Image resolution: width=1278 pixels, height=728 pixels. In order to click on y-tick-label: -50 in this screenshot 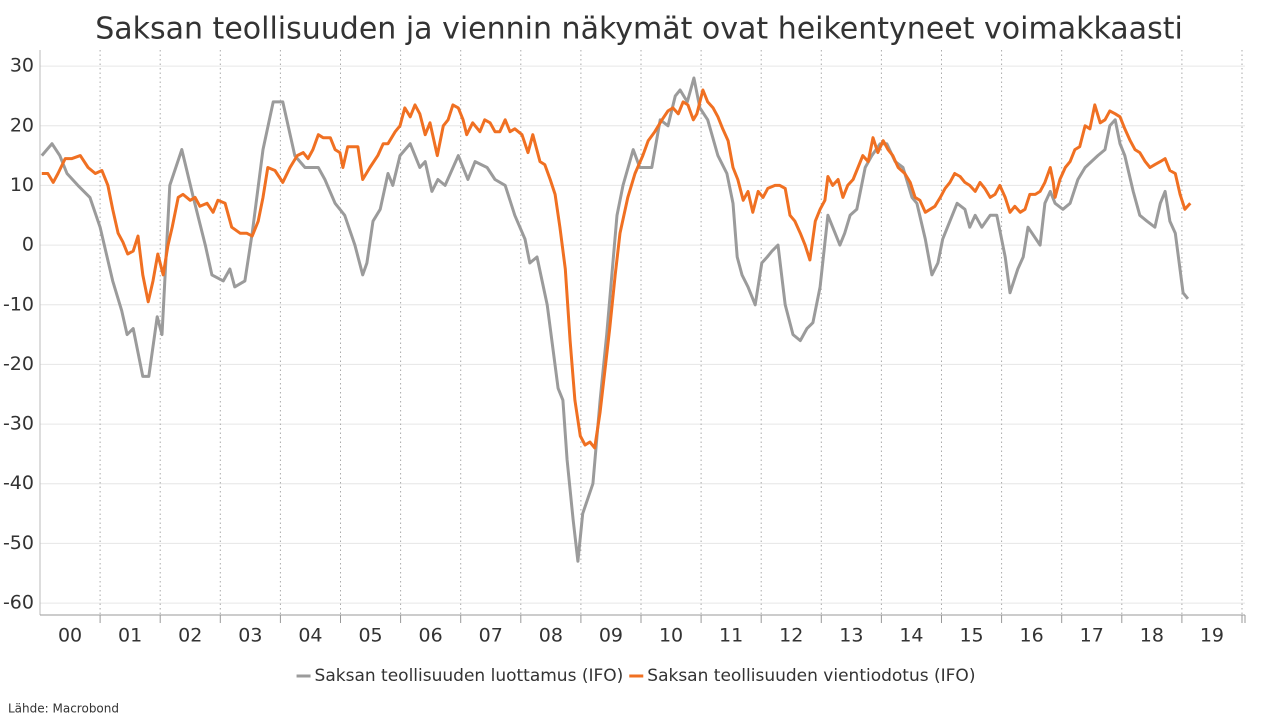, I will do `click(18, 543)`.